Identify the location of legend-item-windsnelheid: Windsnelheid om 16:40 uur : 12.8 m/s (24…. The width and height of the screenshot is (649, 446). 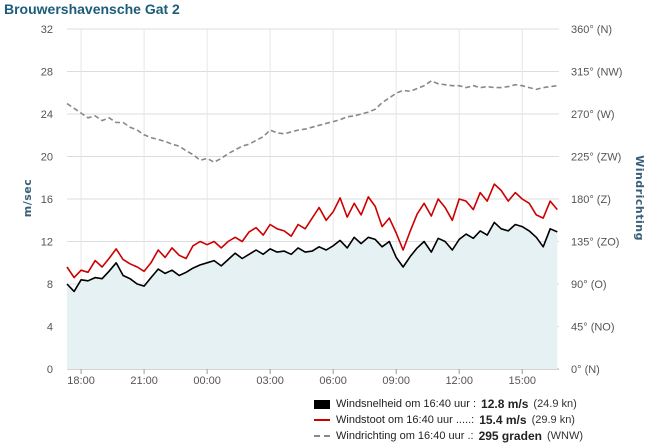
(448, 404).